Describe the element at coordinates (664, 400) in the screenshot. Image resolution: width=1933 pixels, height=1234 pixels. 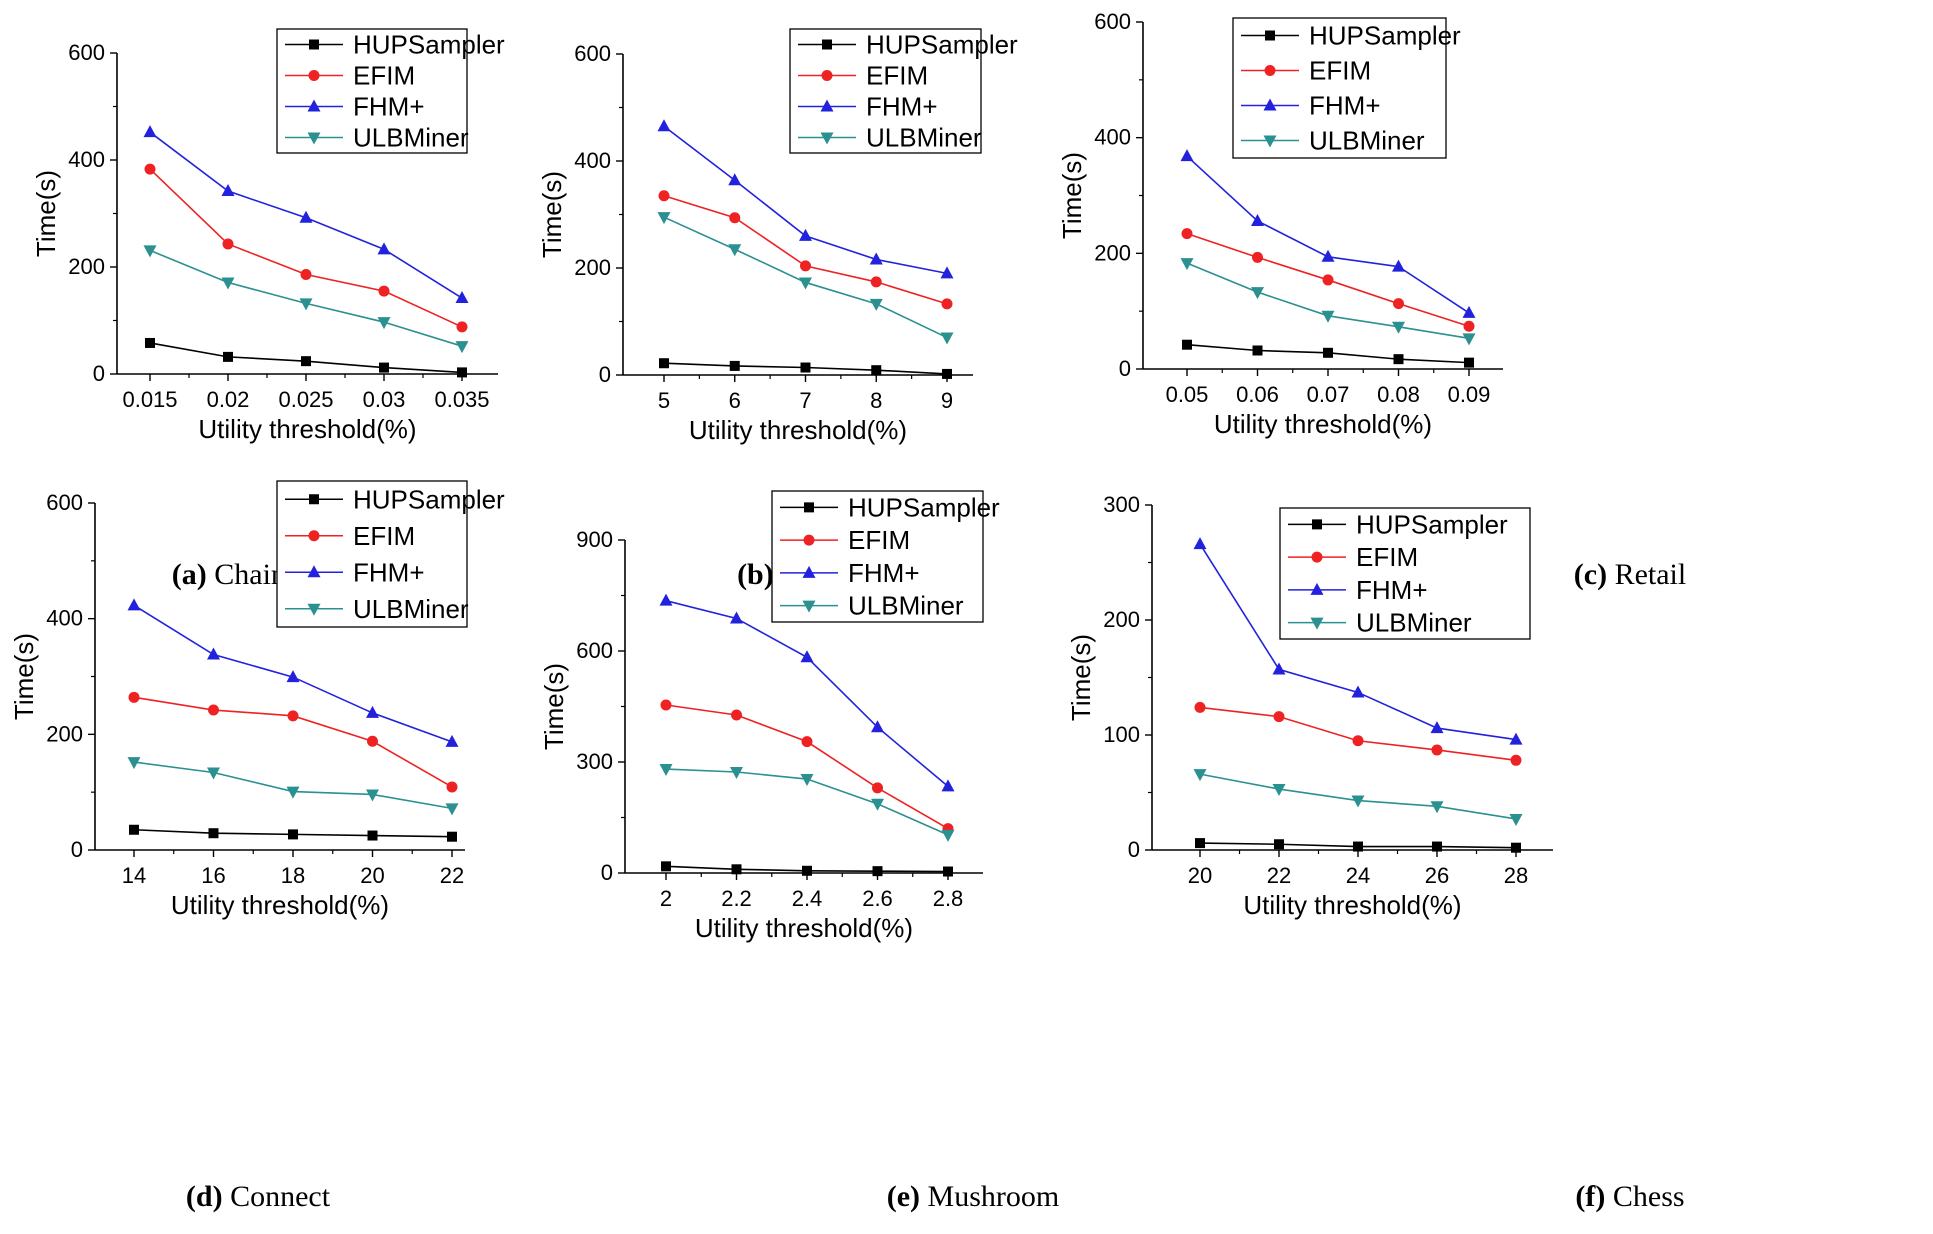
I see `x-tick-label: 5` at that location.